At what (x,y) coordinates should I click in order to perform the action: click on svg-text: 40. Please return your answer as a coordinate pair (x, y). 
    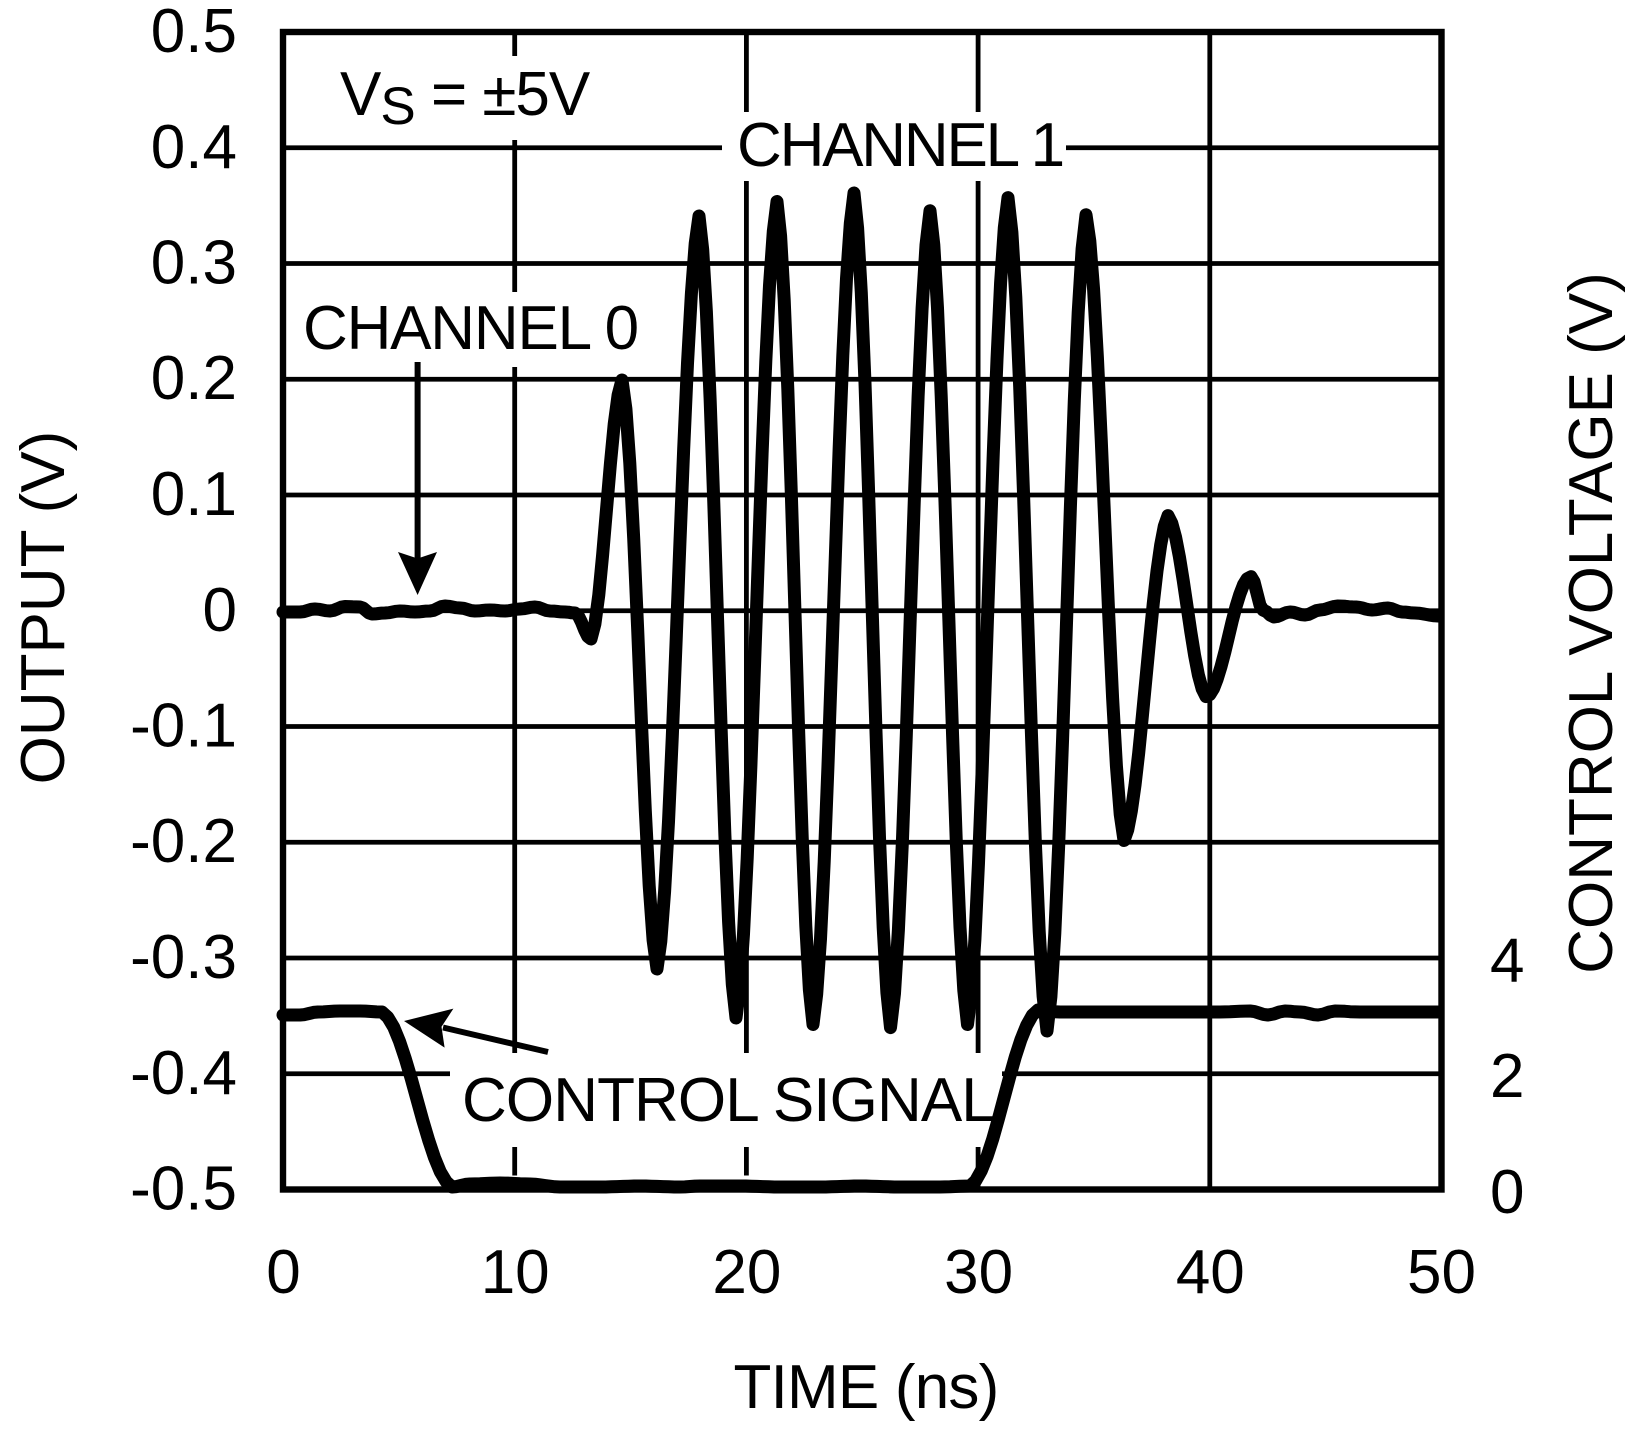
    Looking at the image, I should click on (1210, 1272).